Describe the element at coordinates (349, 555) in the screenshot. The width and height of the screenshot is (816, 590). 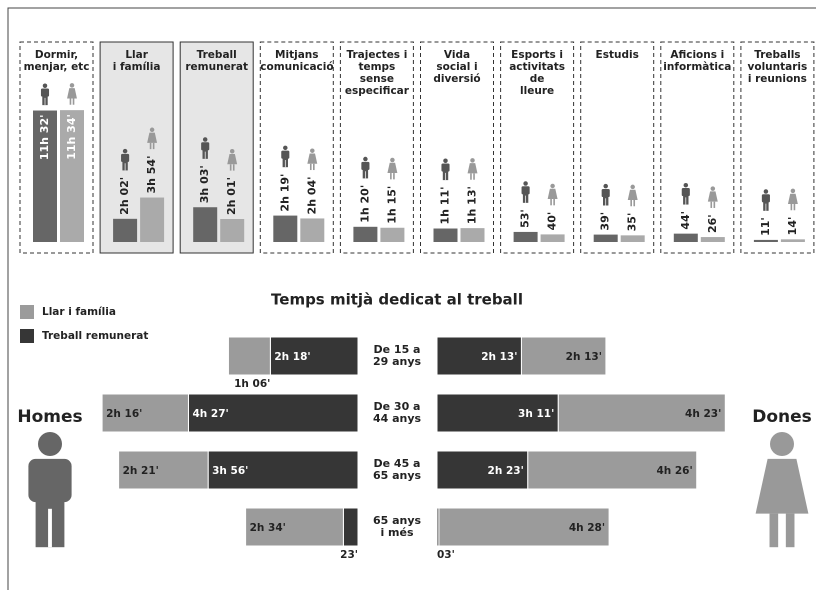
I see `value-label: 23'` at that location.